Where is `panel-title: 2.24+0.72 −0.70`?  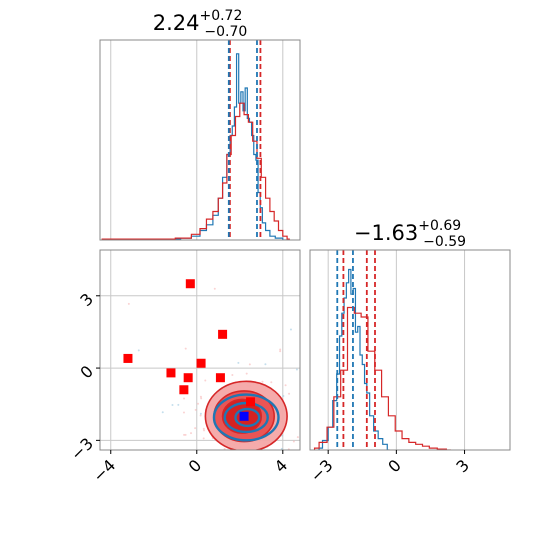
panel-title: 2.24+0.72 −0.70 is located at coordinates (200, 24).